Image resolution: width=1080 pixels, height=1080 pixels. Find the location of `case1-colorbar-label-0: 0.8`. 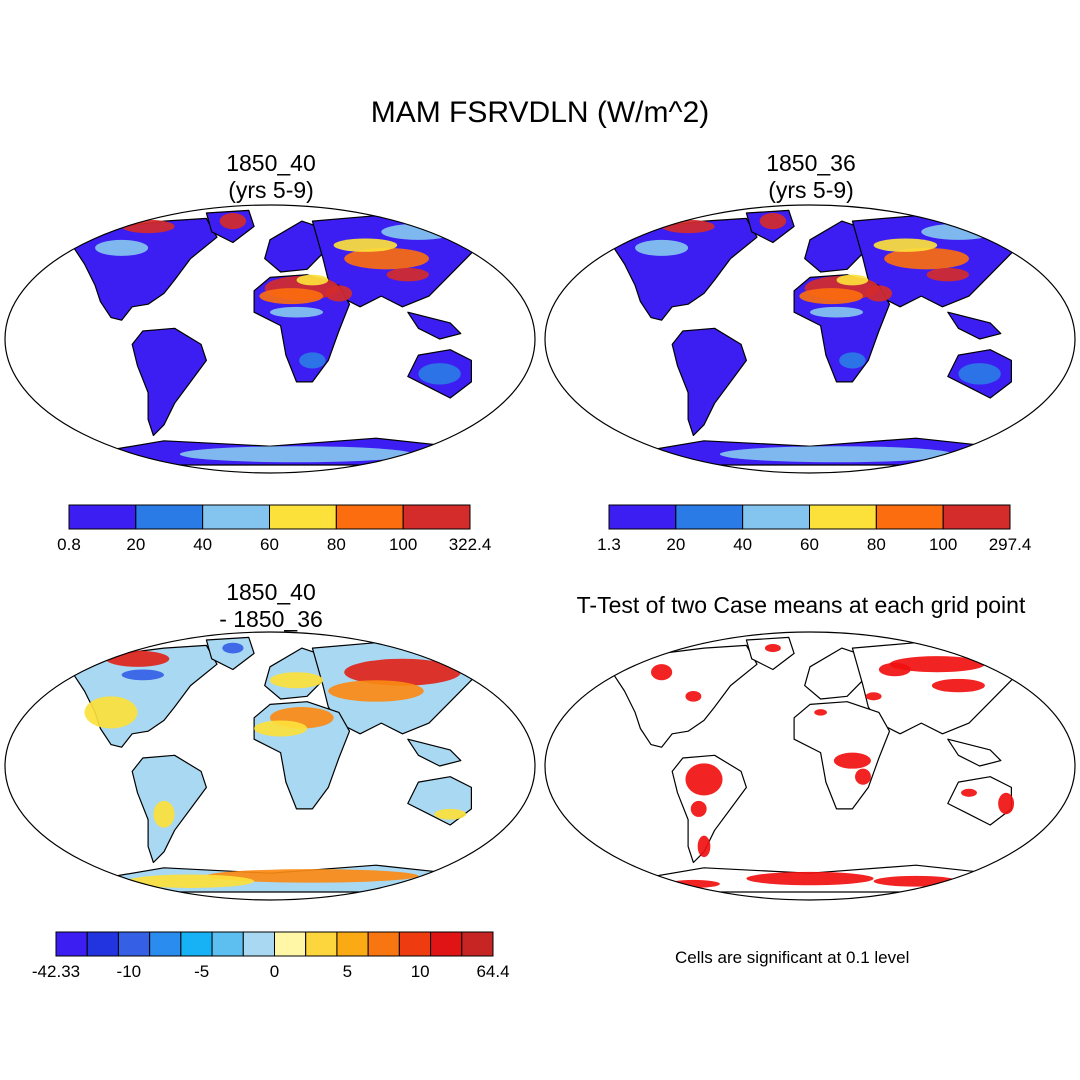

case1-colorbar-label-0: 0.8 is located at coordinates (69, 544).